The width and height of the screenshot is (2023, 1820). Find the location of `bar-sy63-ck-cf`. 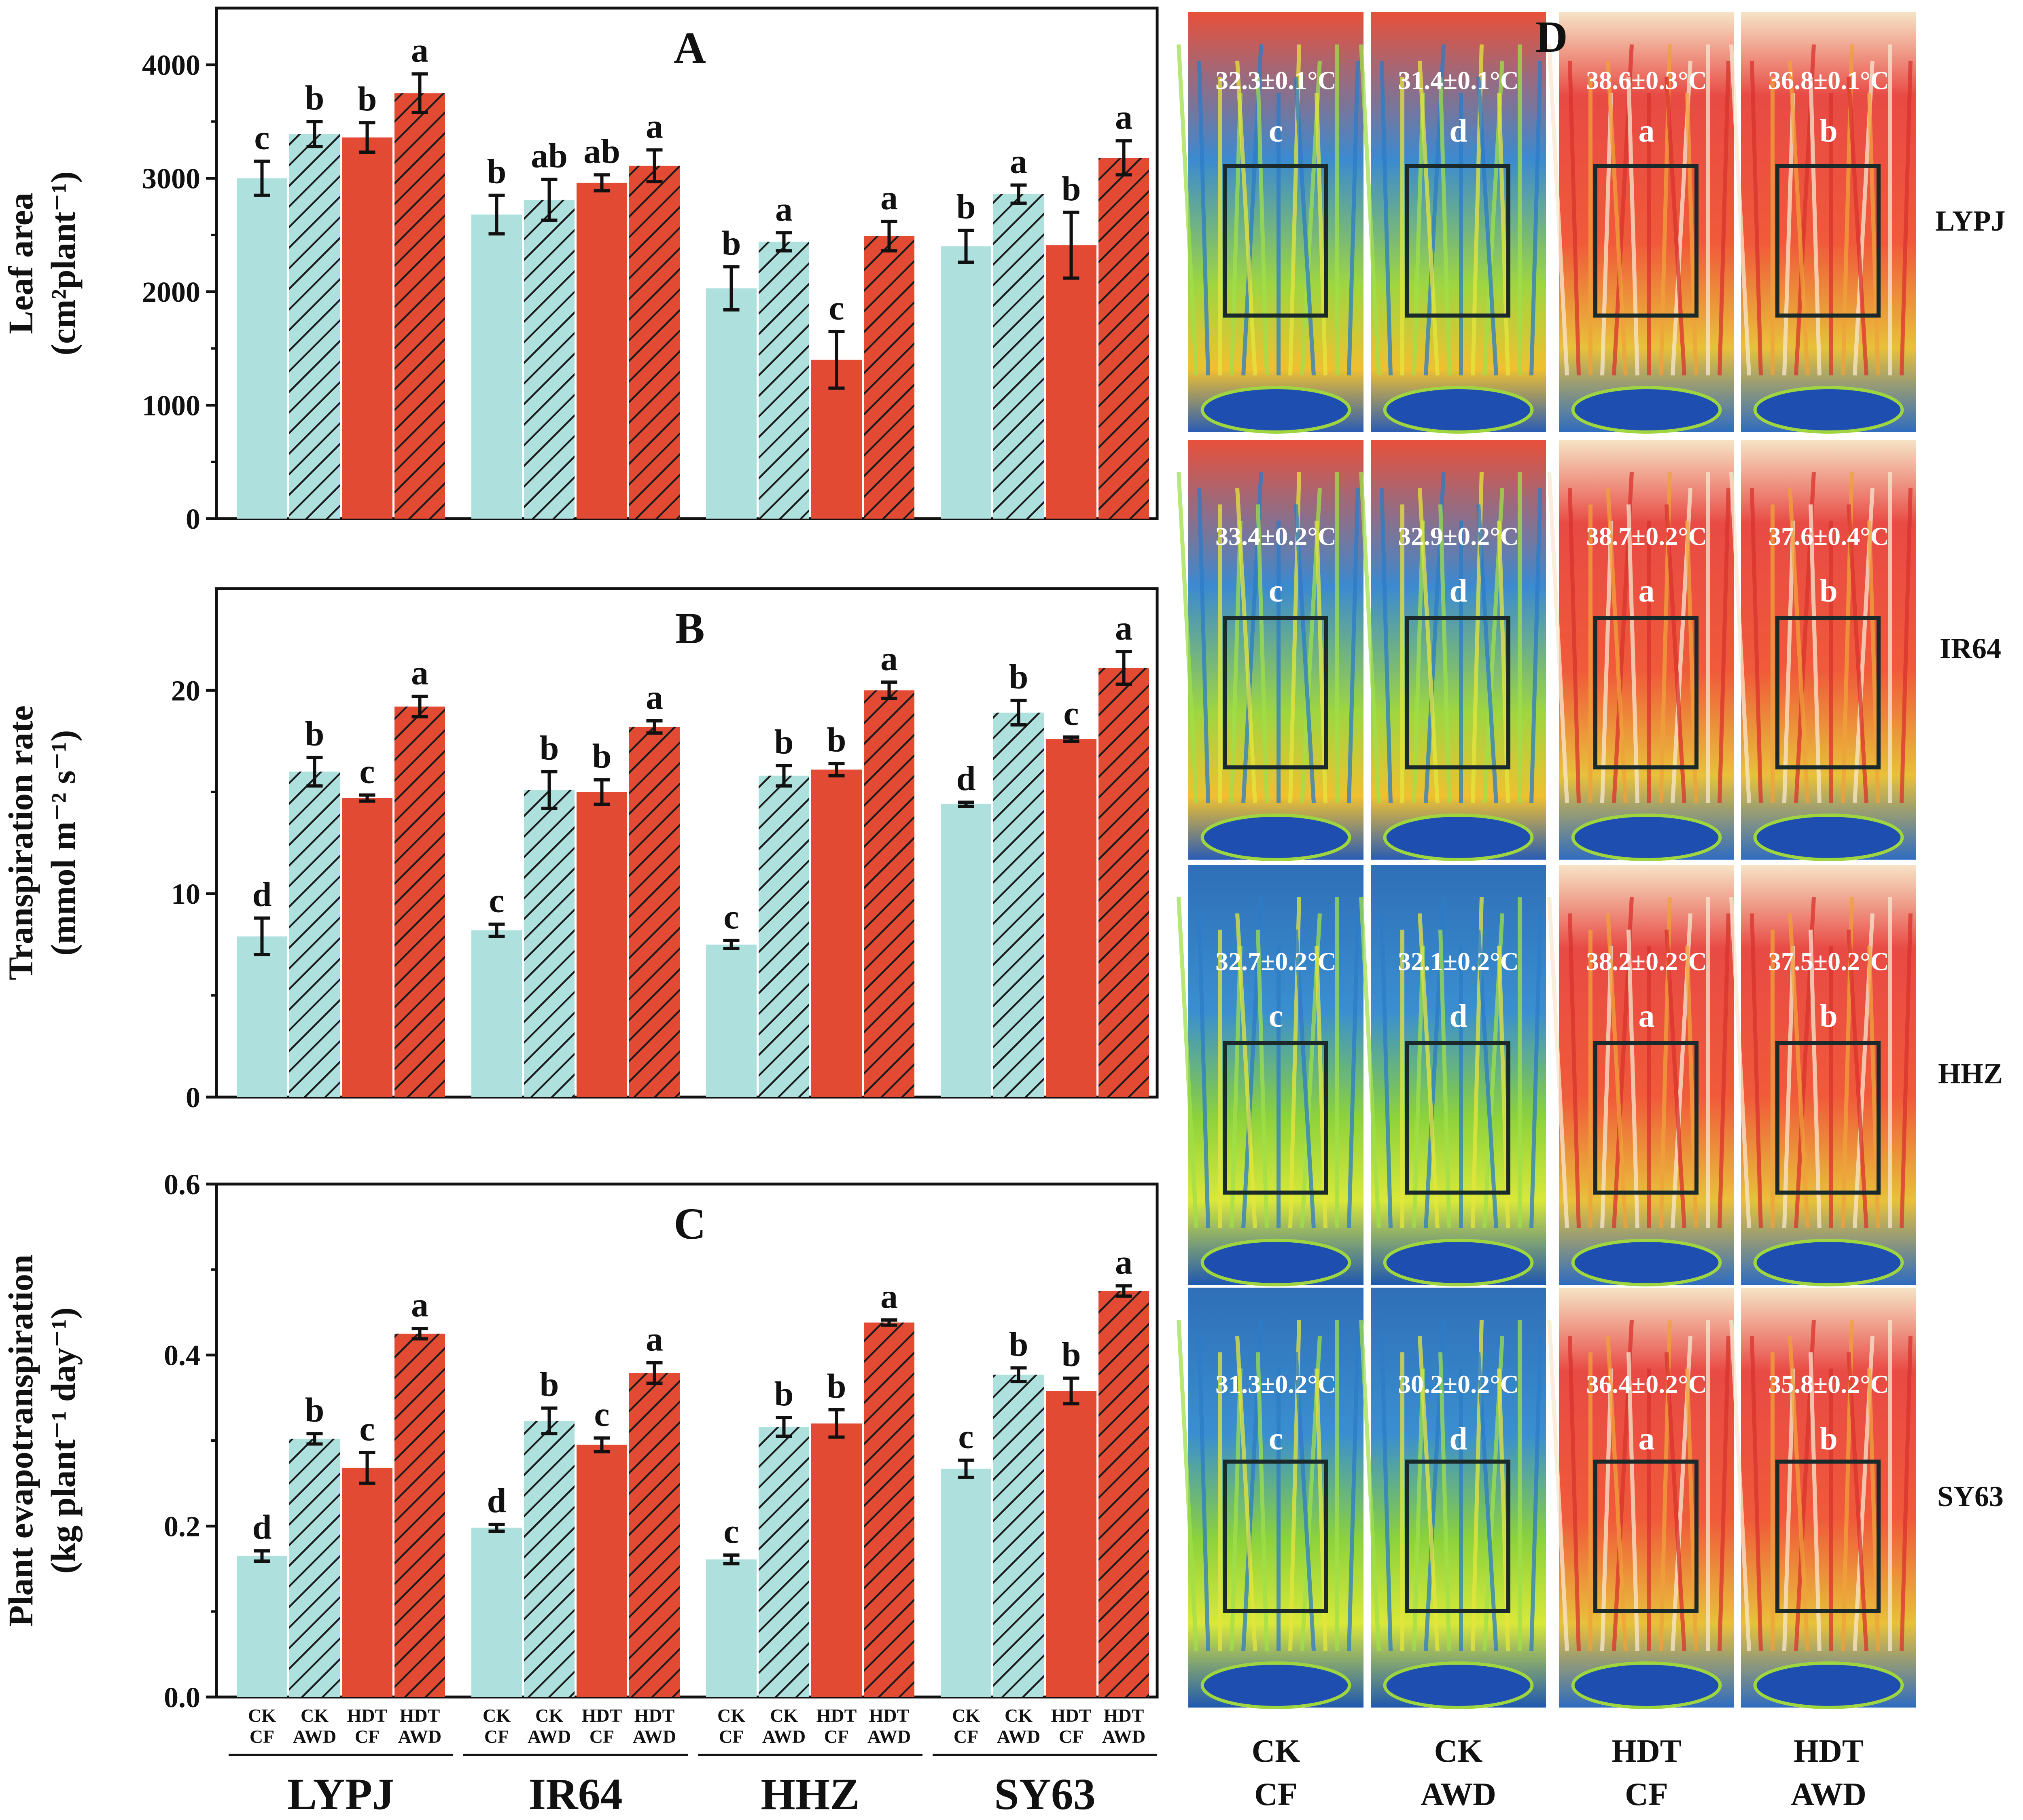

bar-sy63-ck-cf is located at coordinates (966, 382).